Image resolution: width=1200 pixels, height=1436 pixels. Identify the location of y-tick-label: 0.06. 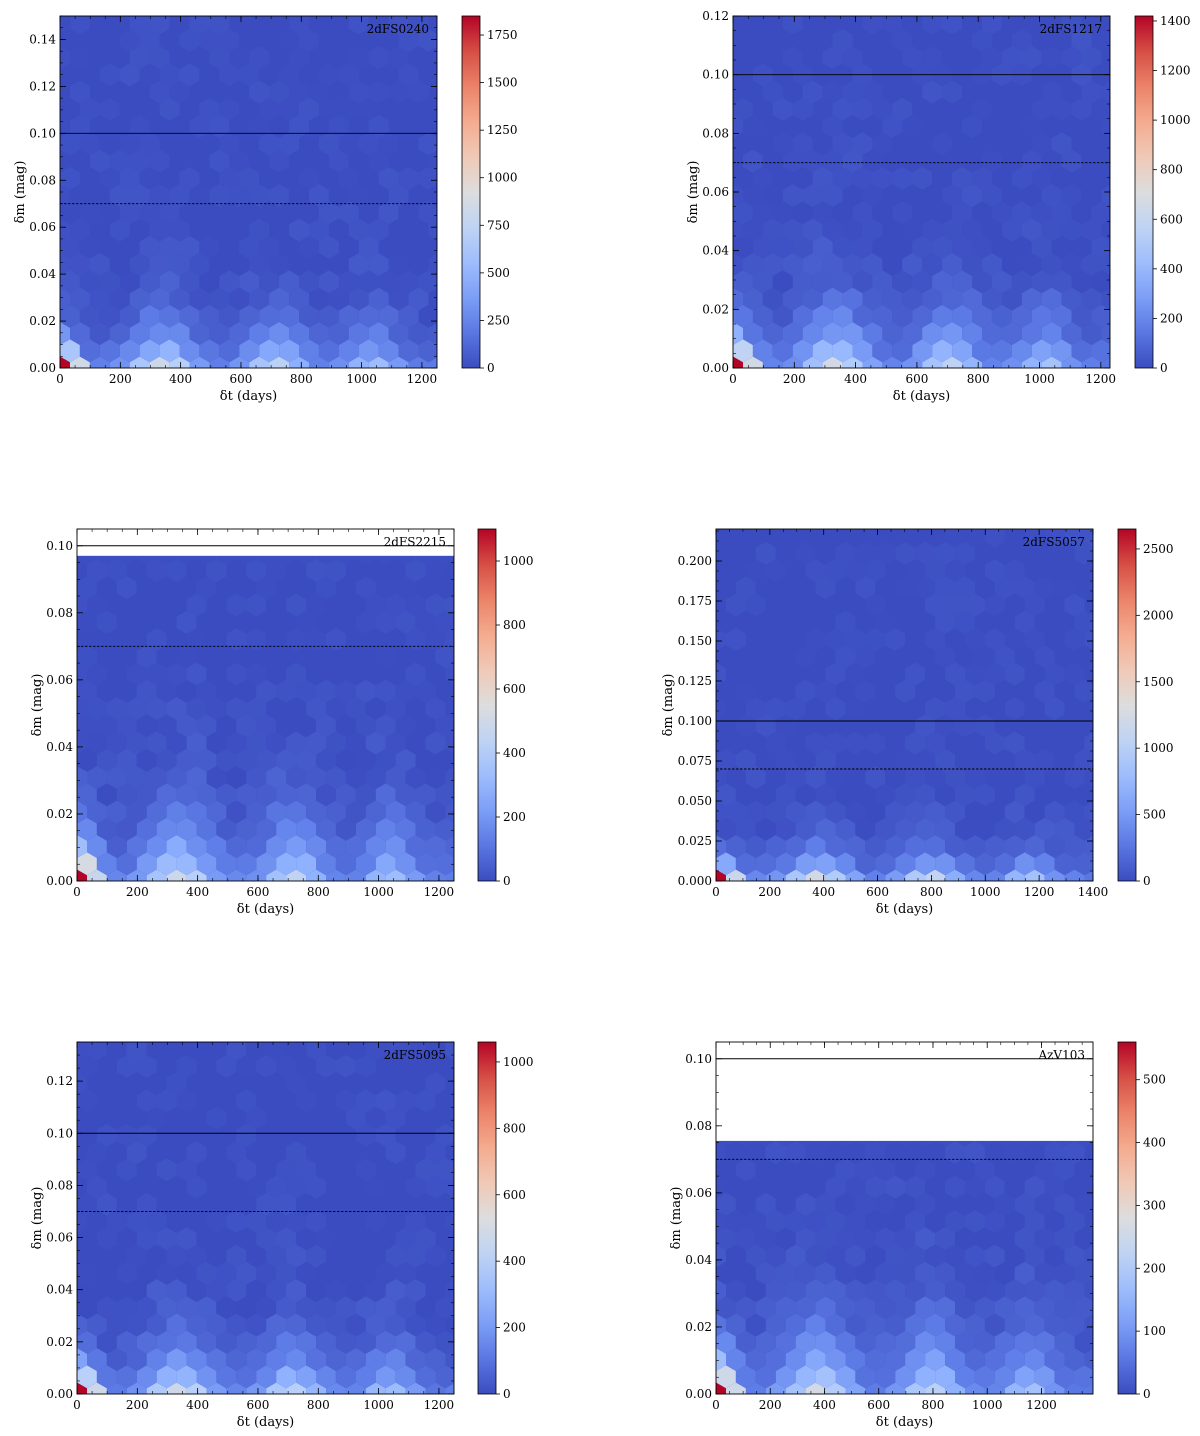
(59, 1238).